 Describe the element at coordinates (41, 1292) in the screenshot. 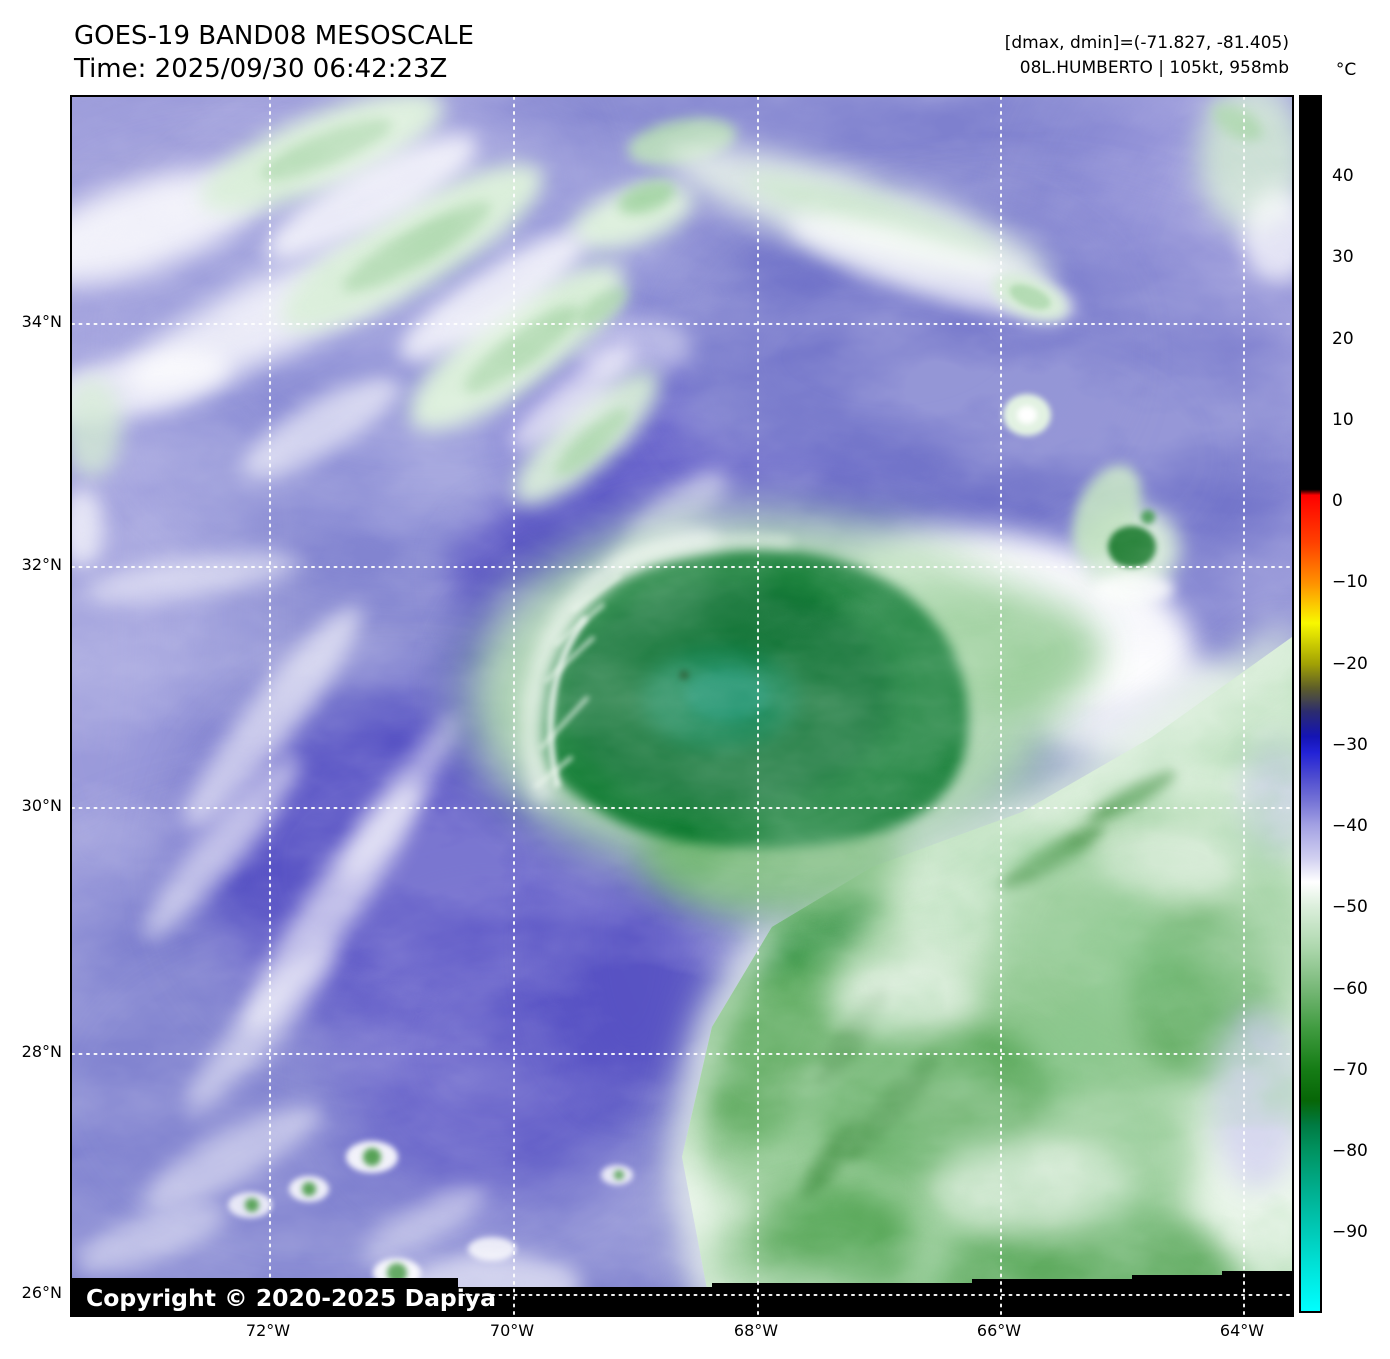

I see `lat-tick-26n: 26°N` at that location.